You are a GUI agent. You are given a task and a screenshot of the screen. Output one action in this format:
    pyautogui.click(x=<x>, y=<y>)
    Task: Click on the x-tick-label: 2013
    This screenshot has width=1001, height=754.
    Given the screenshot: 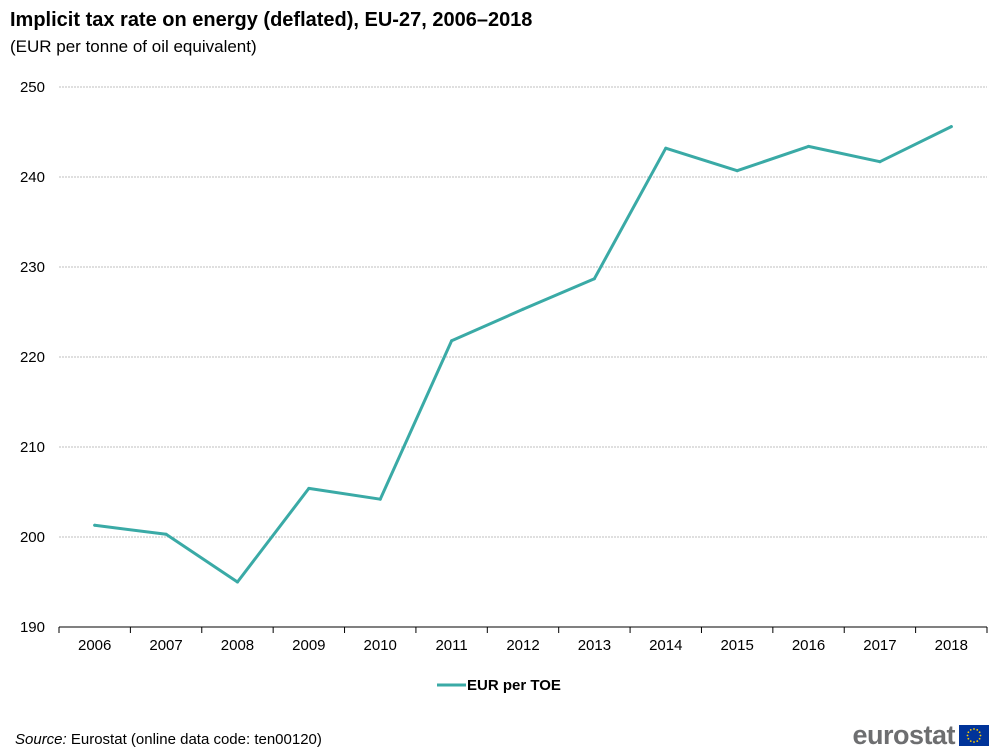 What is the action you would take?
    pyautogui.click(x=594, y=645)
    